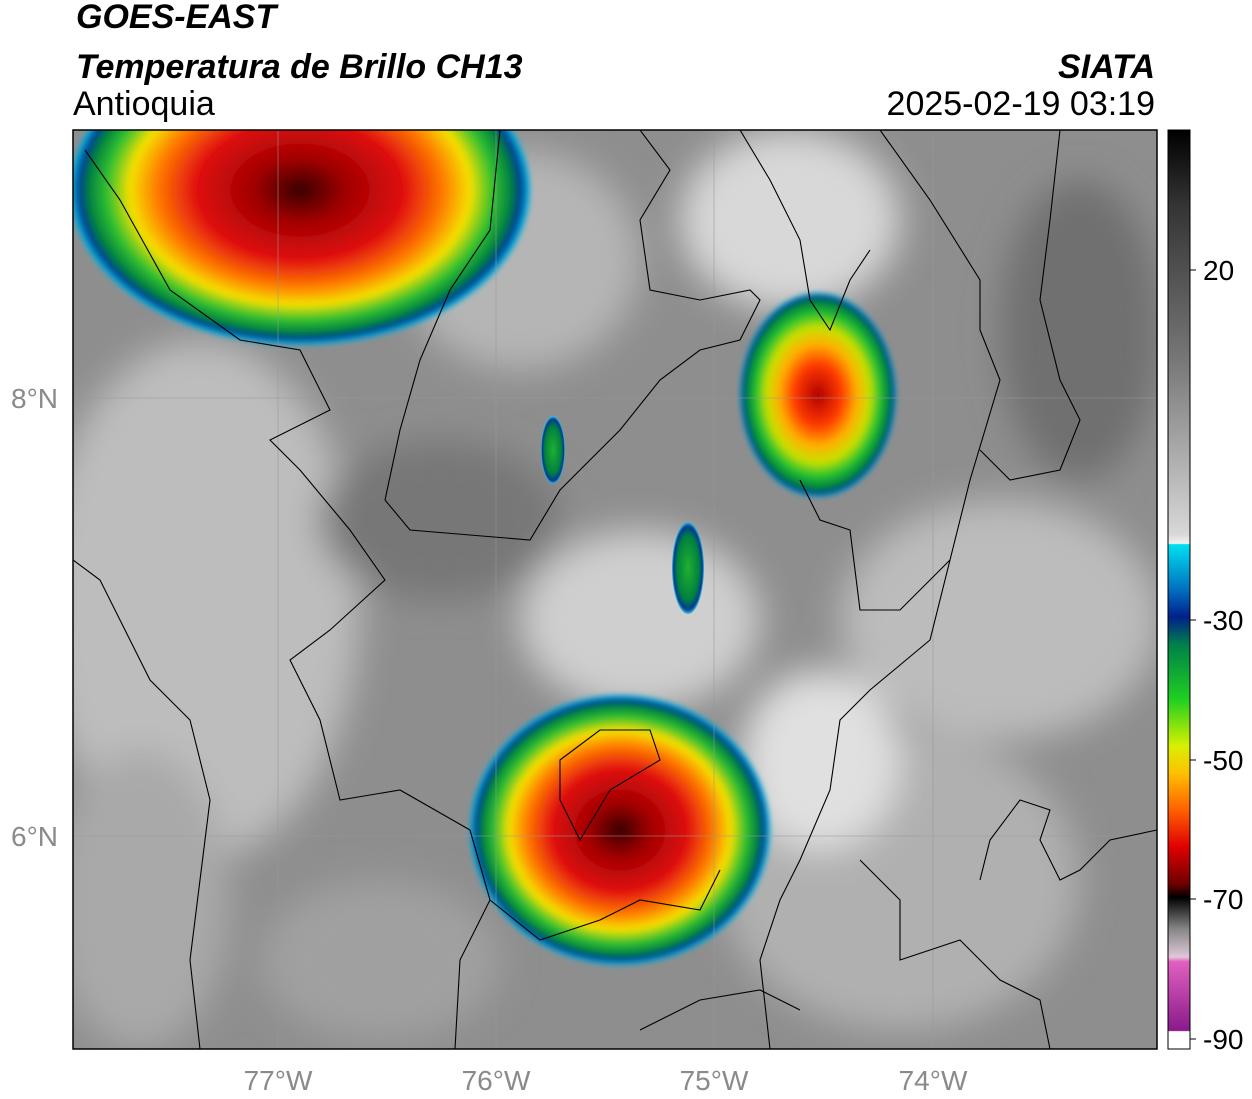 The height and width of the screenshot is (1099, 1252). I want to click on colorbar-label: 20, so click(1218, 270).